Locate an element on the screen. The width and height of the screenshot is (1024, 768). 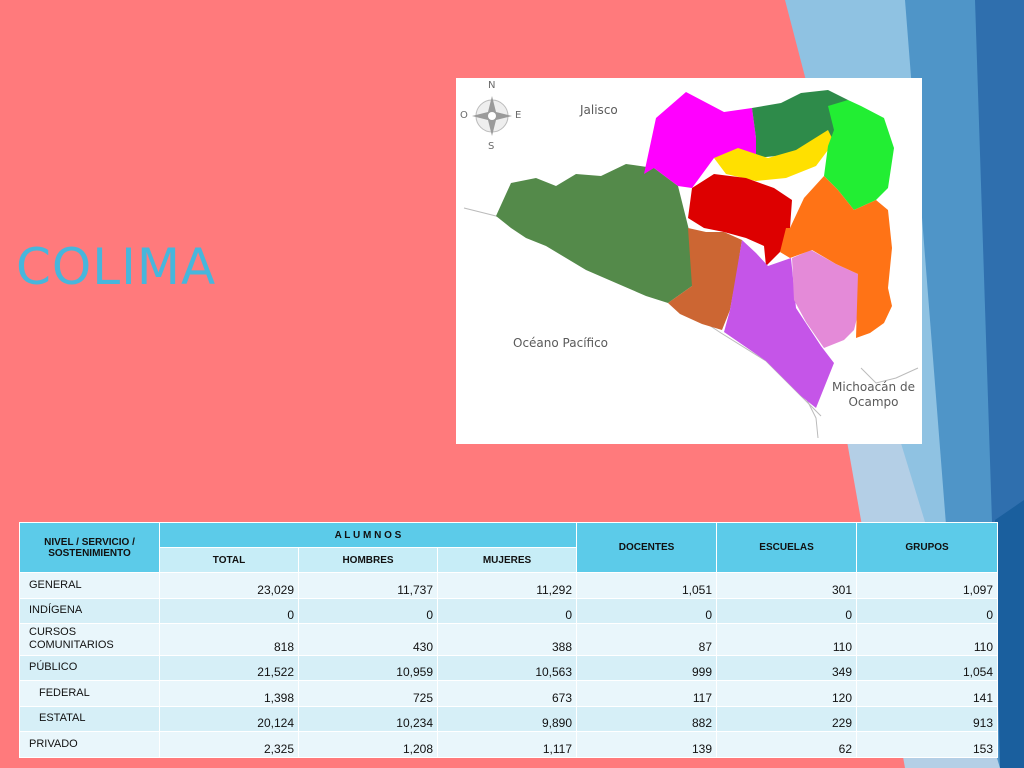
cell-total: 0 is located at coordinates (229, 611).